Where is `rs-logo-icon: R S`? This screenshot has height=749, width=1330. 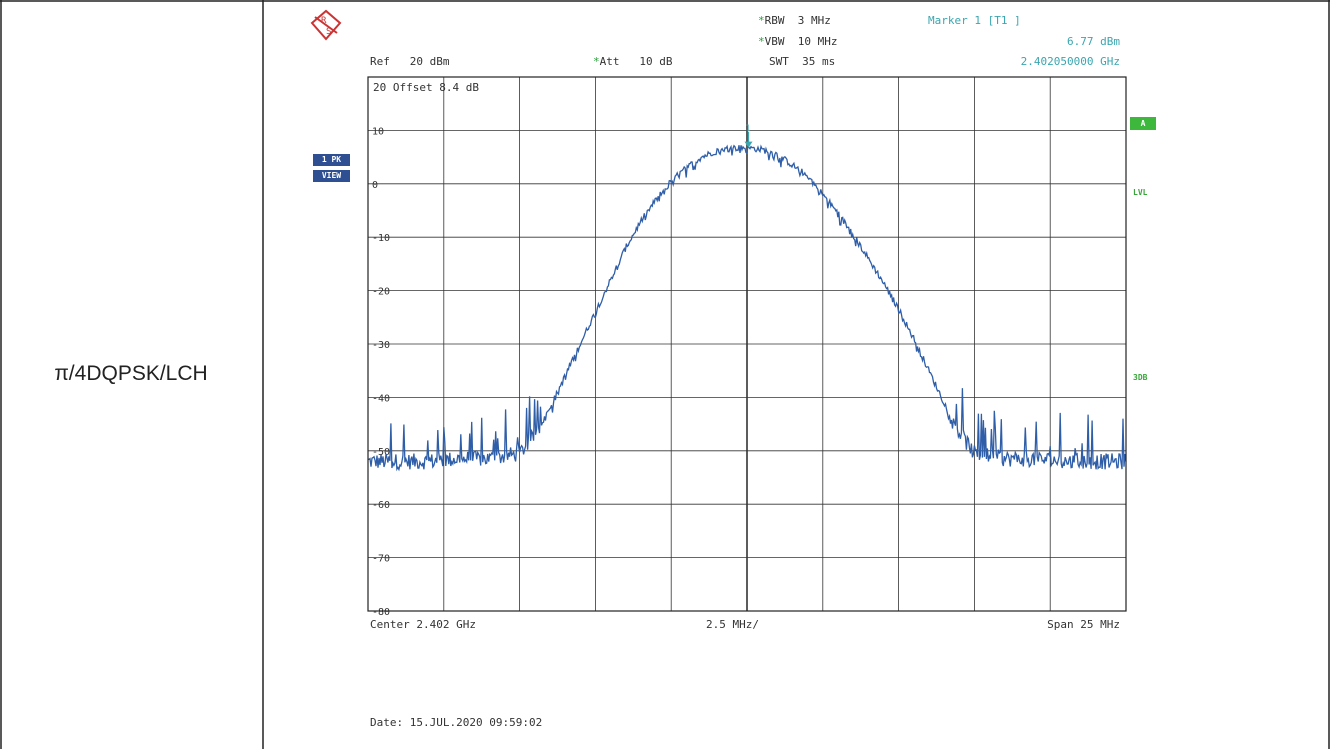
rs-logo-icon: R S is located at coordinates (326, 25).